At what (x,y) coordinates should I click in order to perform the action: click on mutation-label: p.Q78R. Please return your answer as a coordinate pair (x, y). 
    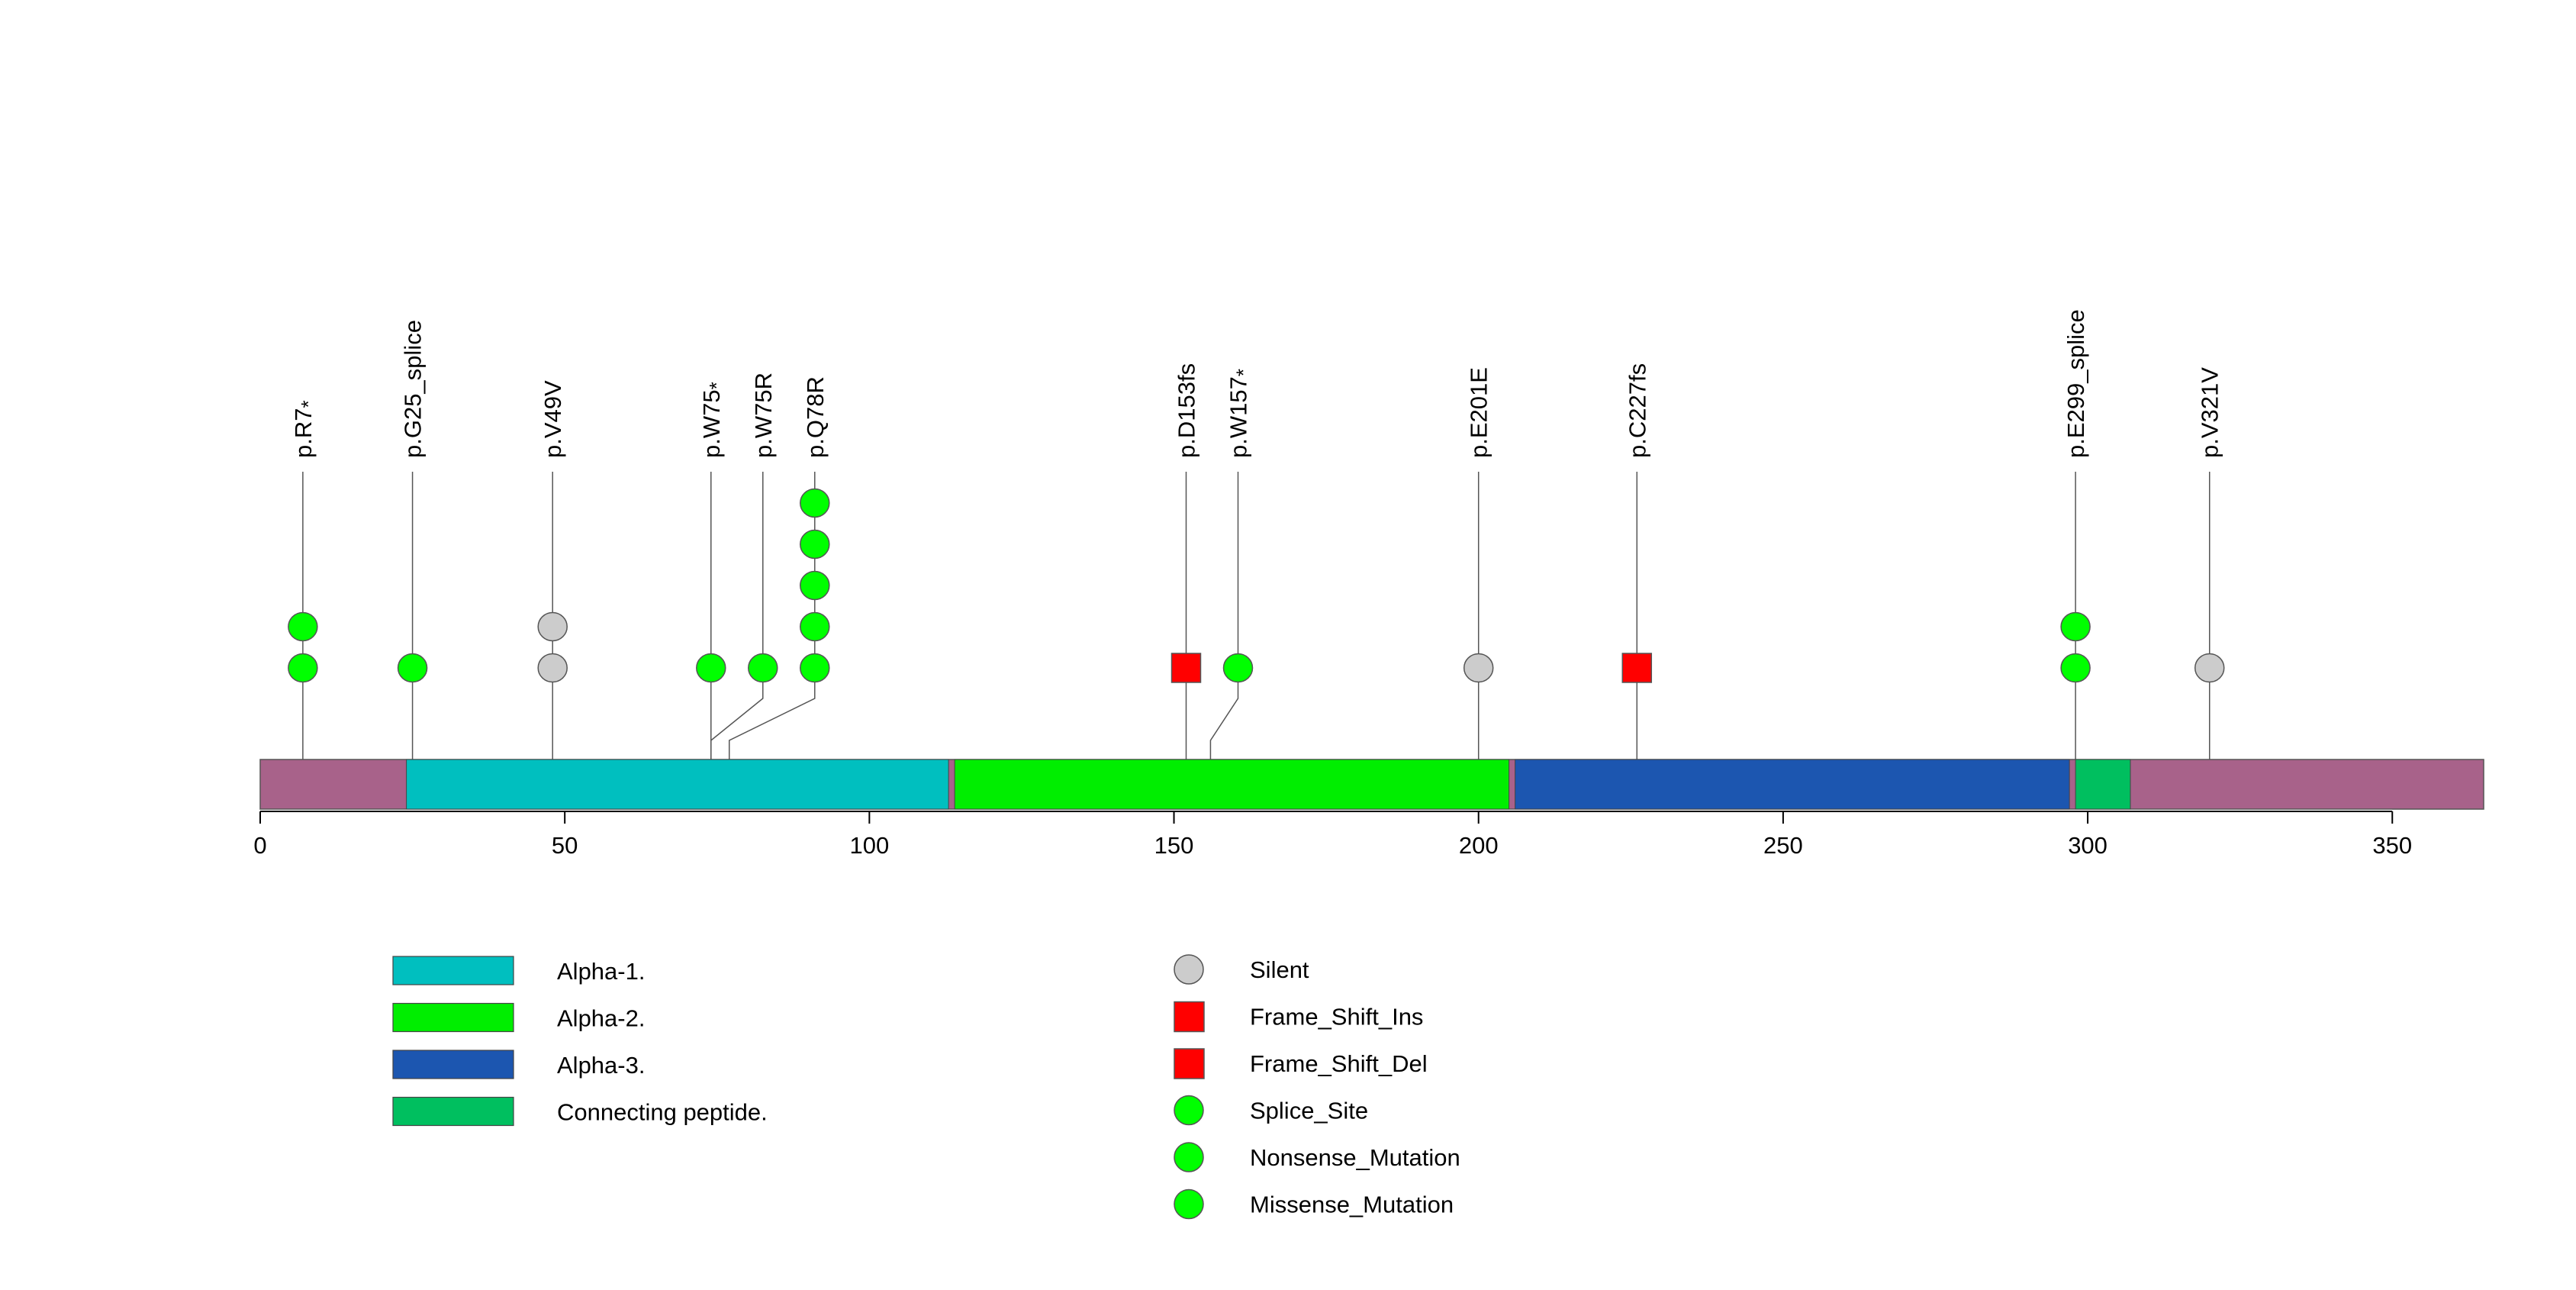
    Looking at the image, I should click on (815, 417).